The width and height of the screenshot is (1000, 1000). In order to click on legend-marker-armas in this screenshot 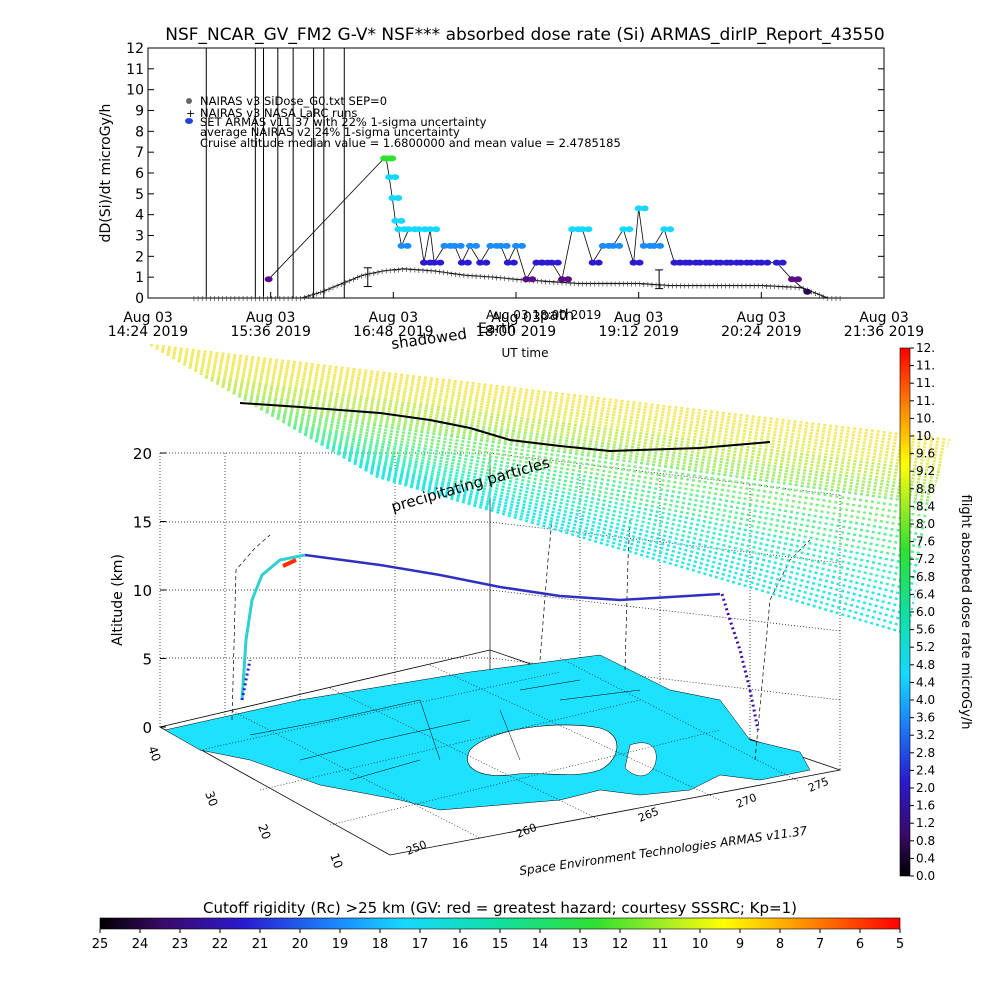, I will do `click(189, 121)`.